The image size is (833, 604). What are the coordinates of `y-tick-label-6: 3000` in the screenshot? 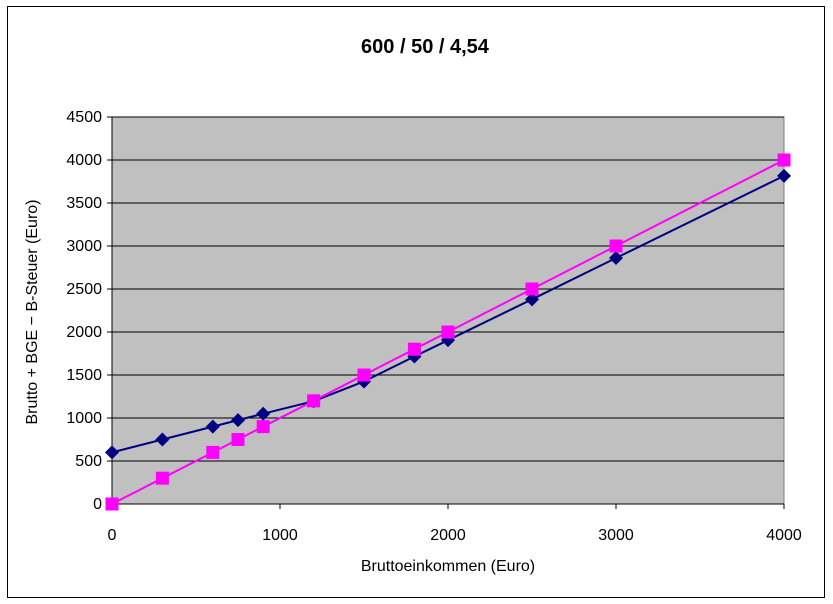 It's located at (84, 246).